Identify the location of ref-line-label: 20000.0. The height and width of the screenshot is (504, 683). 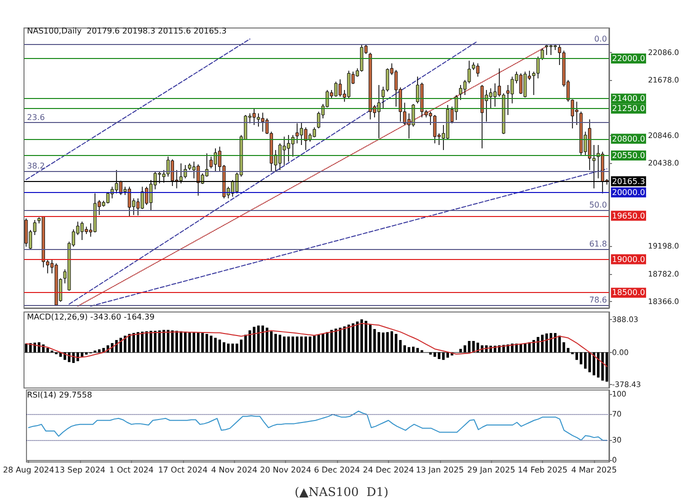
(629, 192).